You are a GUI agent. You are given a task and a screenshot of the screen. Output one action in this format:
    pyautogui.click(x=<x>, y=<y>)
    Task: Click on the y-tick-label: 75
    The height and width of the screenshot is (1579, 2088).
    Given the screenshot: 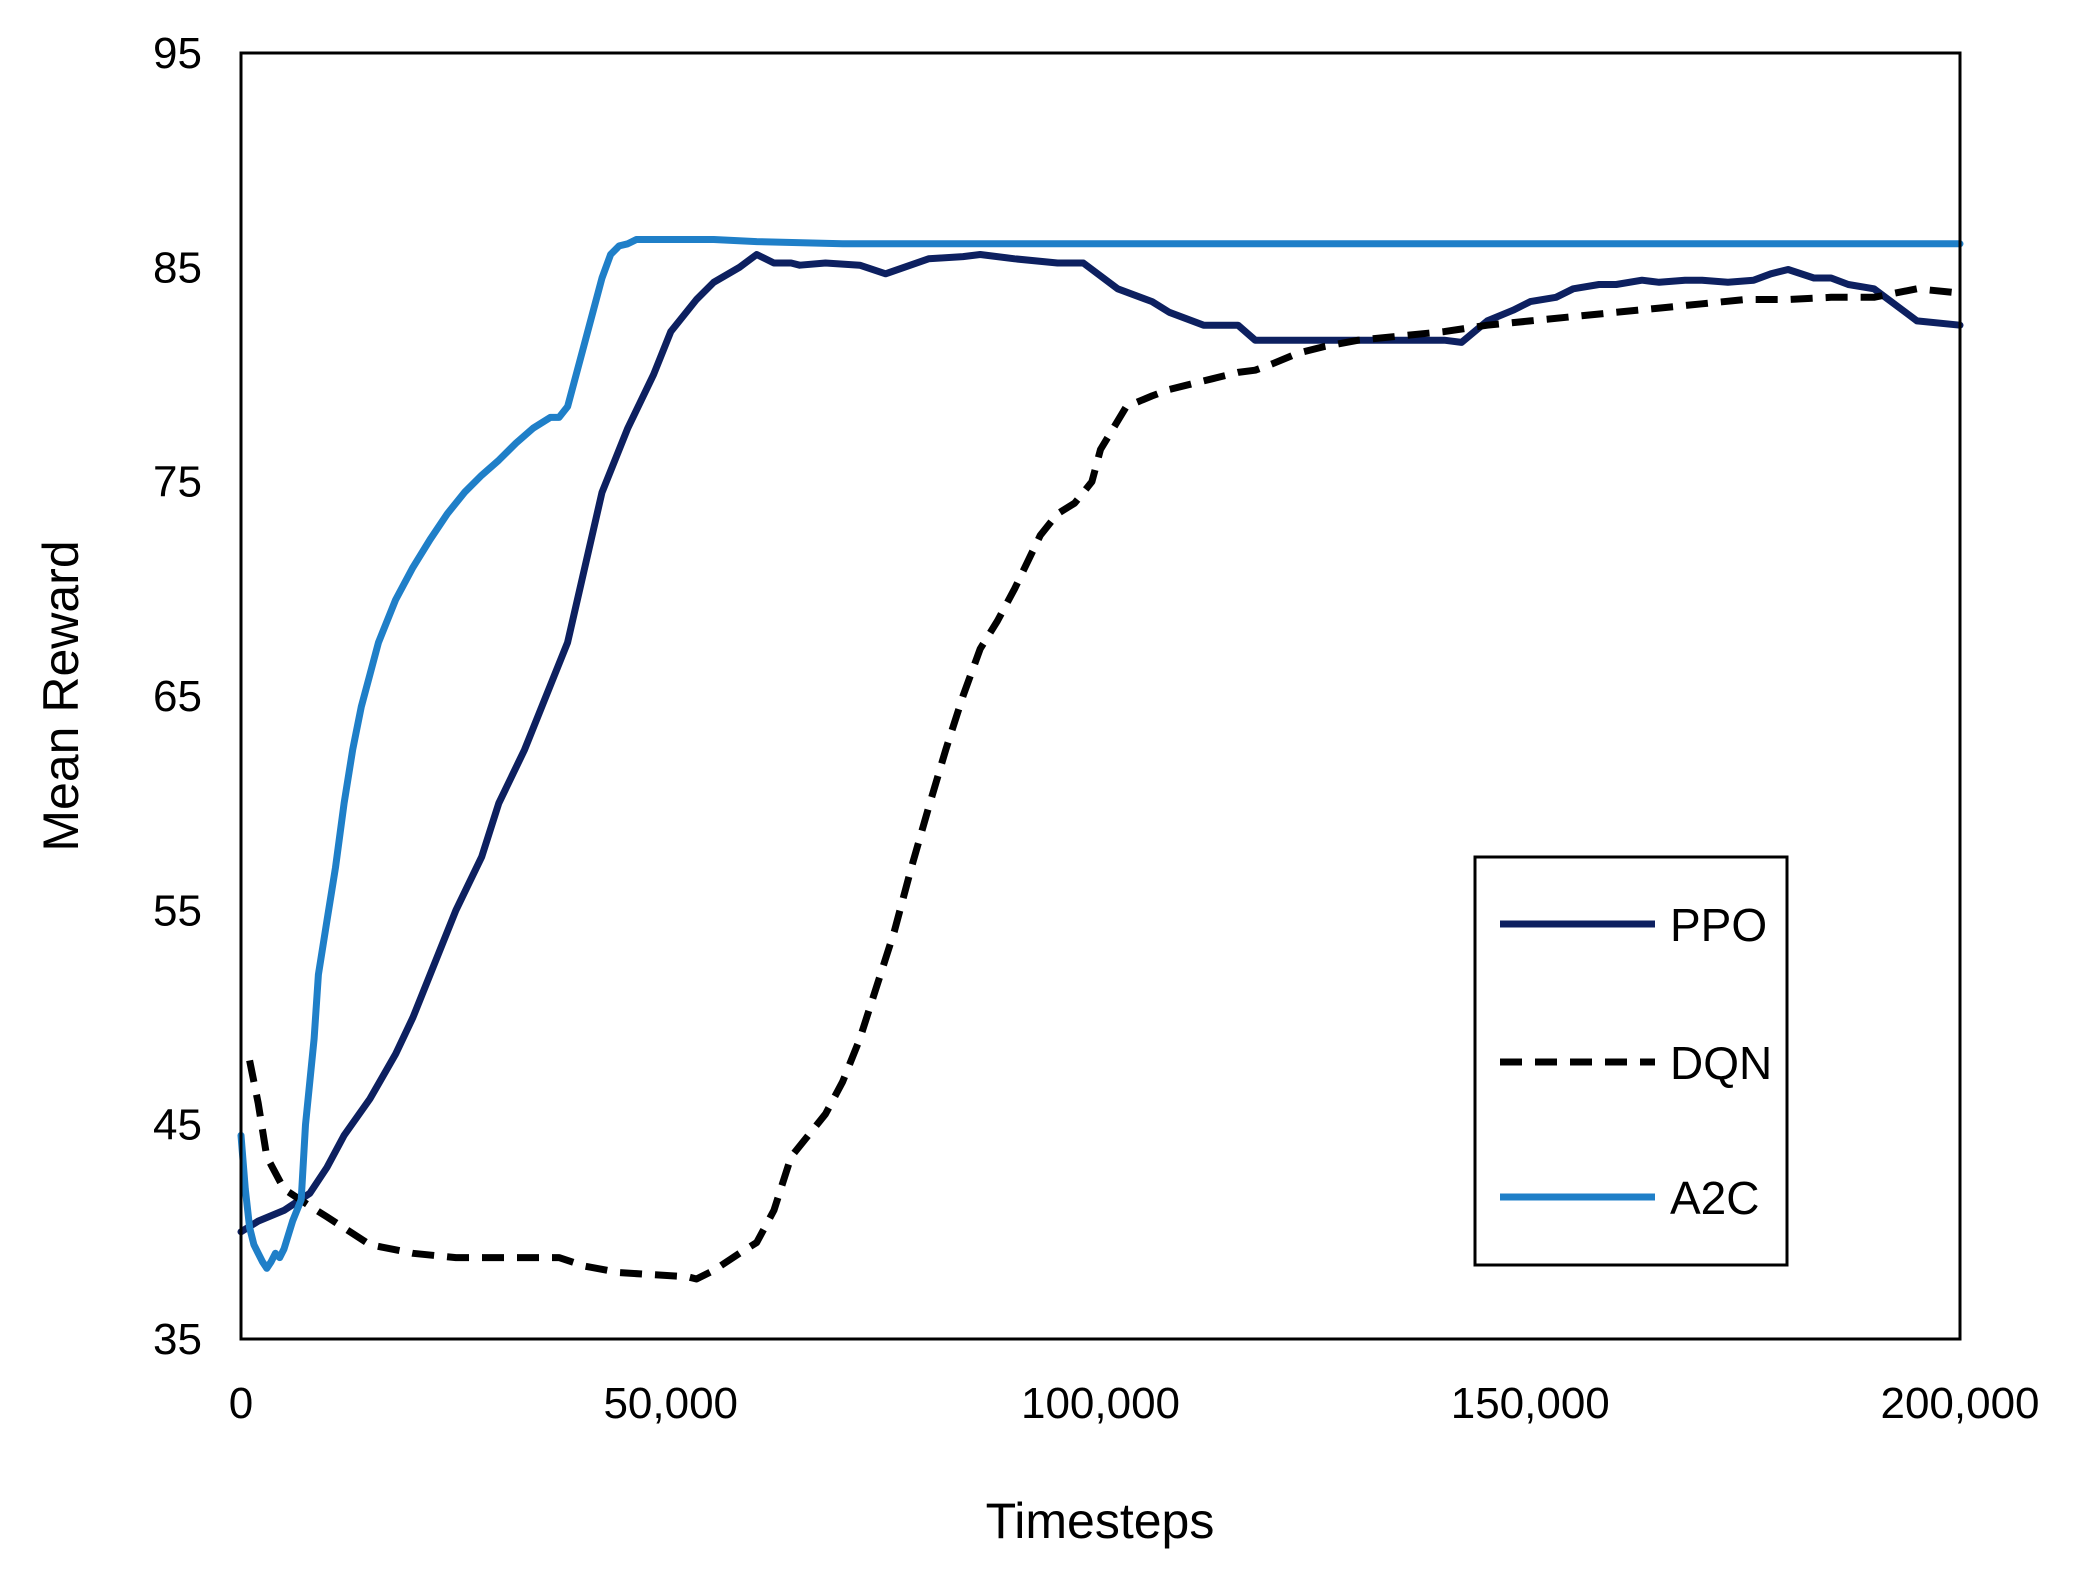 What is the action you would take?
    pyautogui.click(x=177, y=482)
    